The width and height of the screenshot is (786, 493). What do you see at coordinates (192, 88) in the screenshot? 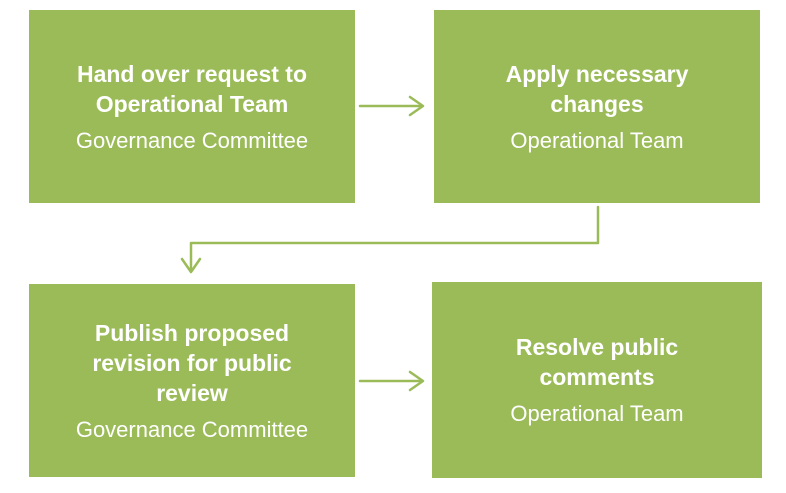
I see `step-title: Hand over request to Operational Team` at bounding box center [192, 88].